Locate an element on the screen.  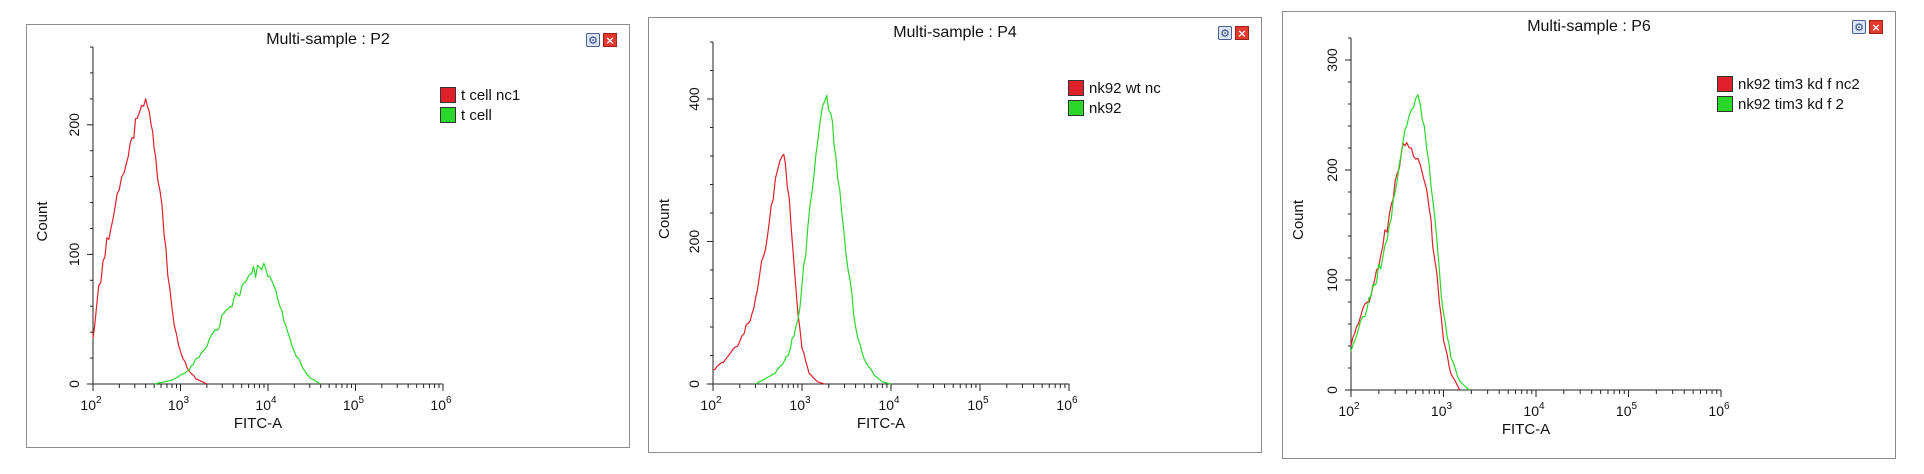
legend-label: nk92 tim3 kd f nc2 is located at coordinates (1799, 84).